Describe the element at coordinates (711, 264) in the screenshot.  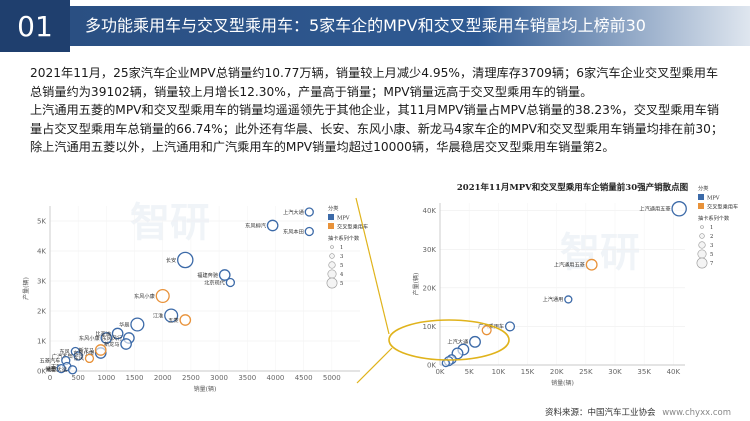
I see `legend-size-label: 7` at that location.